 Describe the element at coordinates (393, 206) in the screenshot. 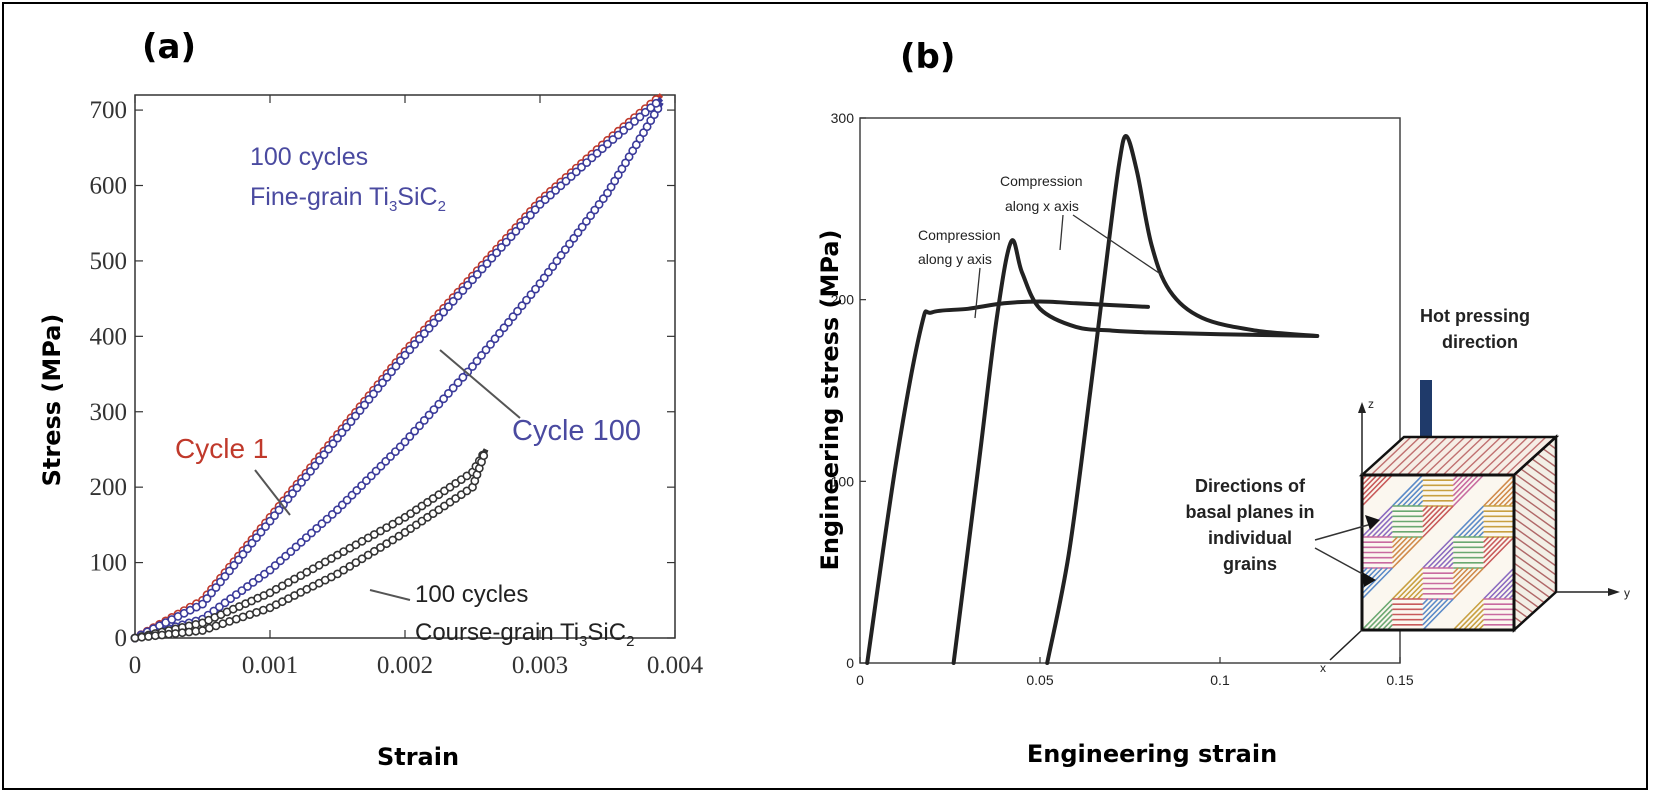

I see `fine-grain-sub-3: 3` at that location.